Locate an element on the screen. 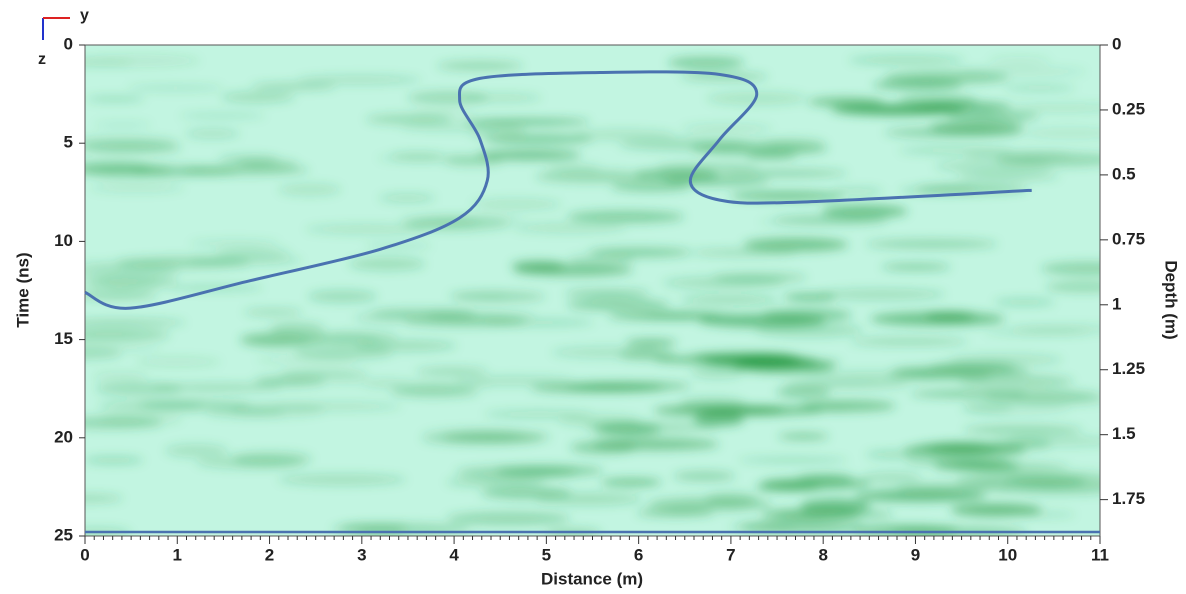  y2-tick-label: 0.75 is located at coordinates (1128, 238).